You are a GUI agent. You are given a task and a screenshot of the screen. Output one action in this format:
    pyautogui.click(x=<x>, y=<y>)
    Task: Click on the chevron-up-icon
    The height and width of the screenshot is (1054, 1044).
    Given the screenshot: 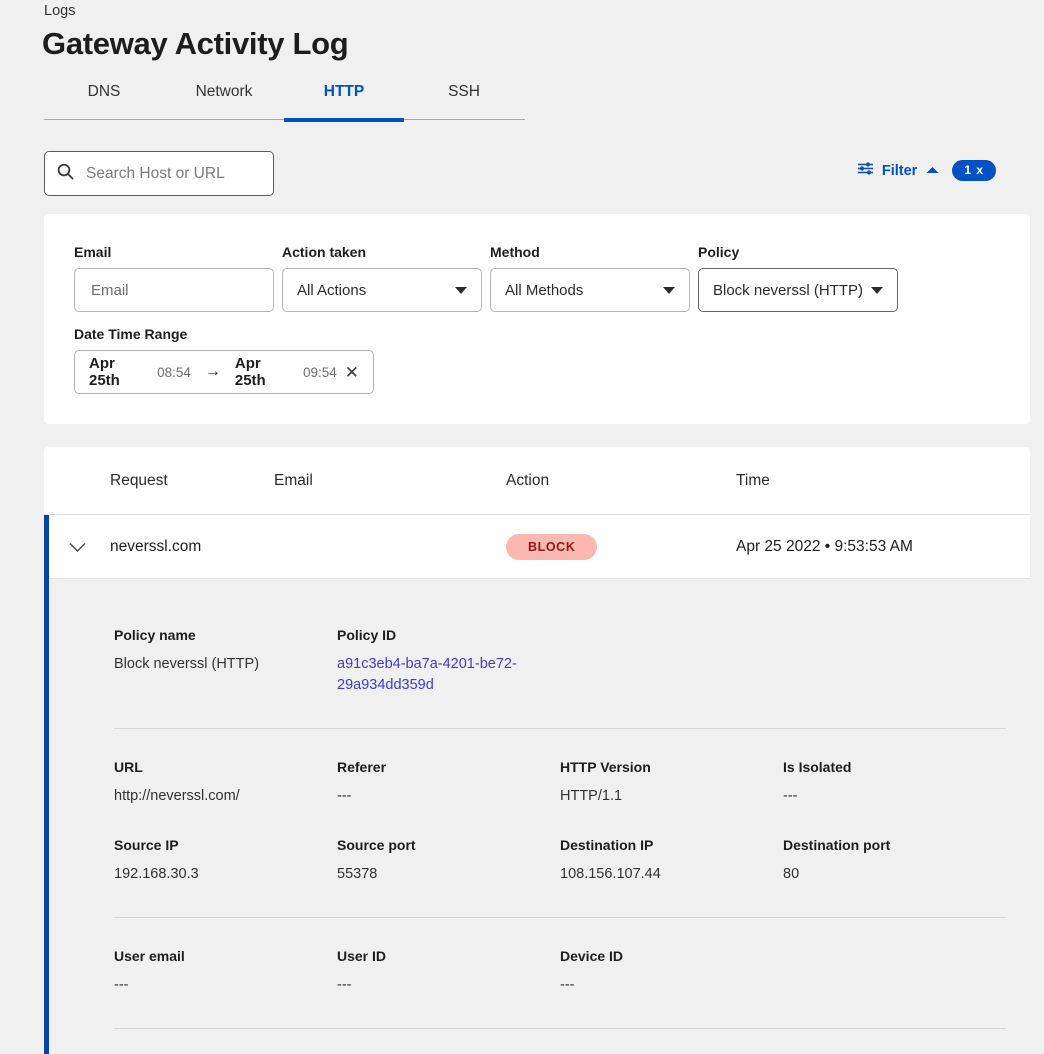 What is the action you would take?
    pyautogui.click(x=932, y=171)
    